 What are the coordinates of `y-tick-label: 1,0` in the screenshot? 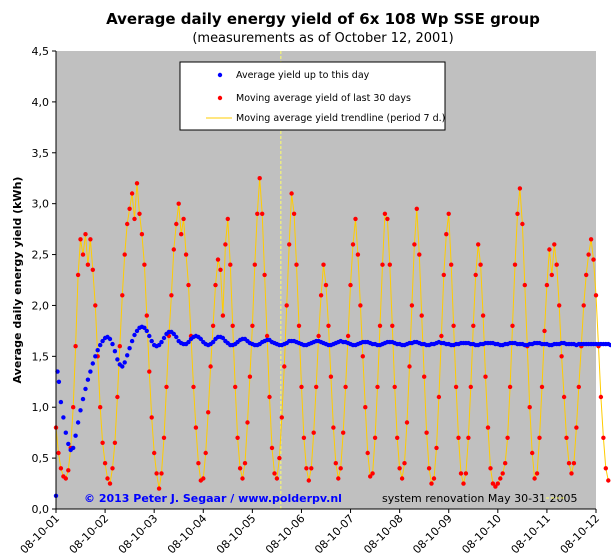 It's located at (41, 407).